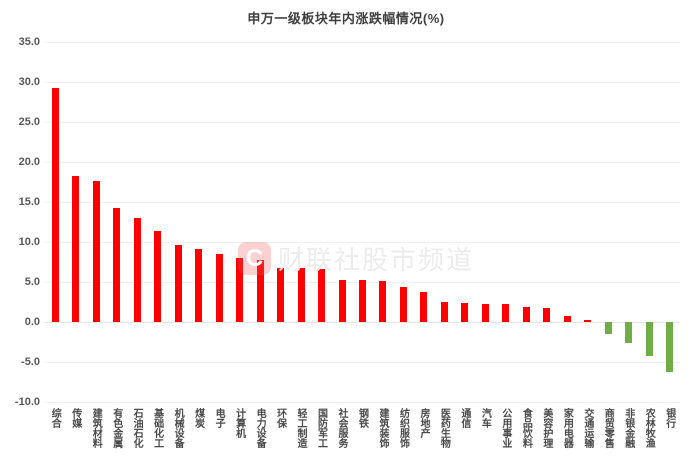 This screenshot has width=692, height=466. I want to click on x-category-label: 建筑装饰, so click(382, 428).